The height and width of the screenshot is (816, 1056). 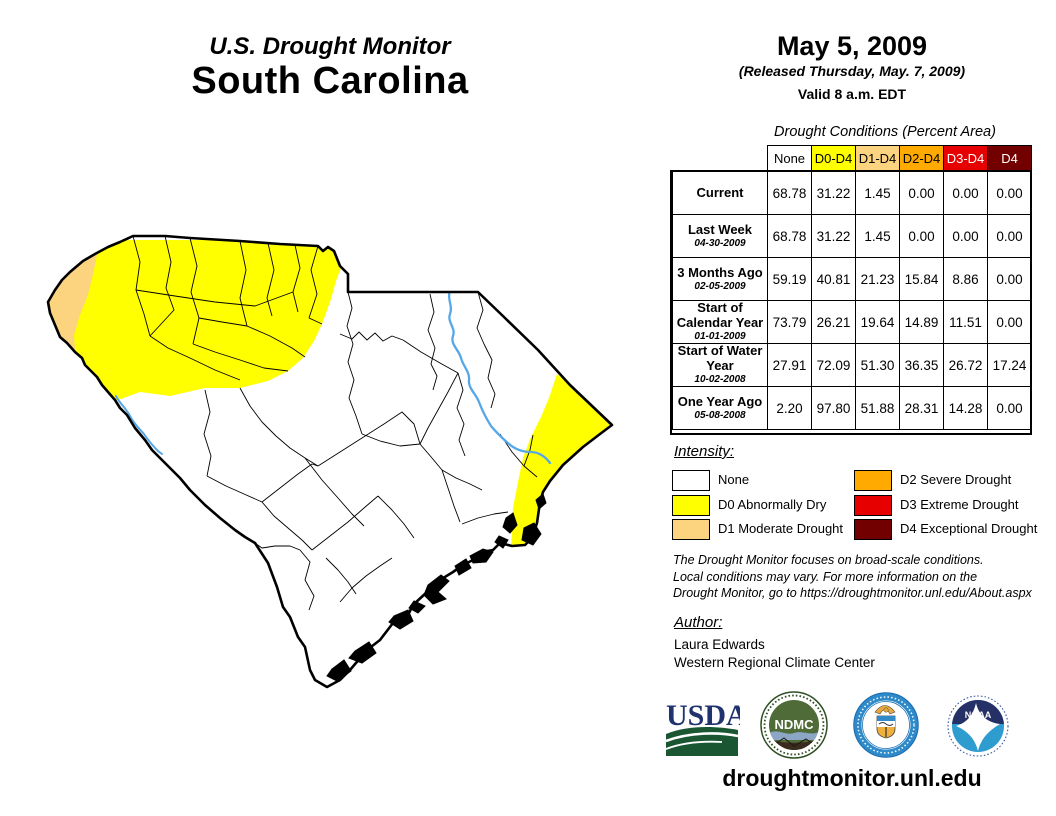 I want to click on row-date: 05-08-2008, so click(x=720, y=416).